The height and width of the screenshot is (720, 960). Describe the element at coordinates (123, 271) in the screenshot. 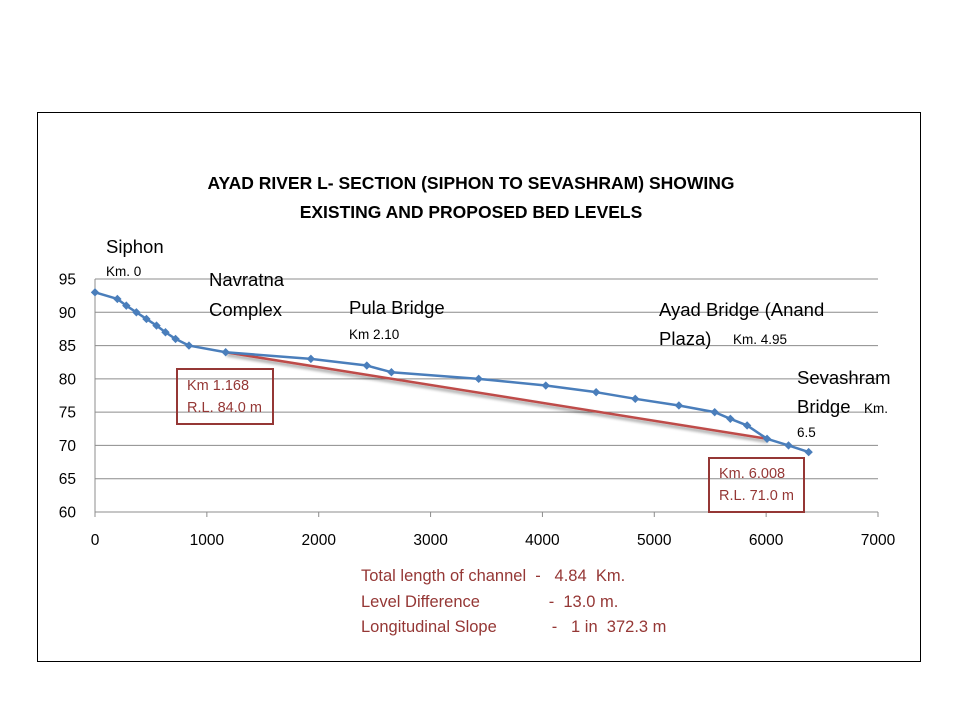

I see `label-siphon-km: Km. 0` at that location.